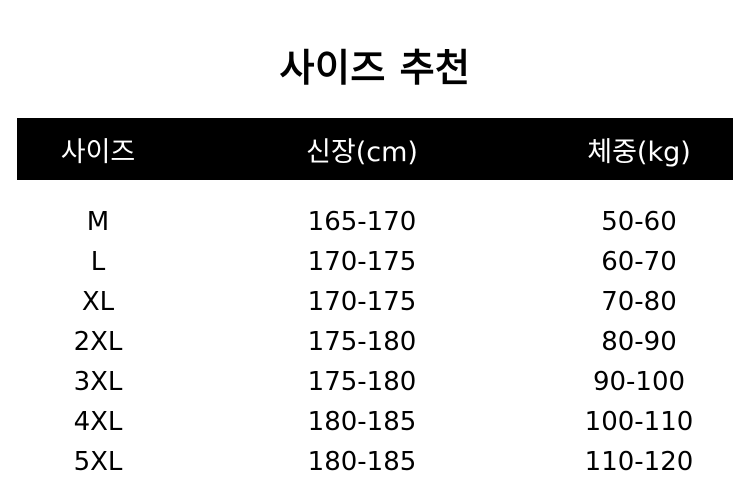  What do you see at coordinates (362, 222) in the screenshot?
I see `cell-height: 165-170` at bounding box center [362, 222].